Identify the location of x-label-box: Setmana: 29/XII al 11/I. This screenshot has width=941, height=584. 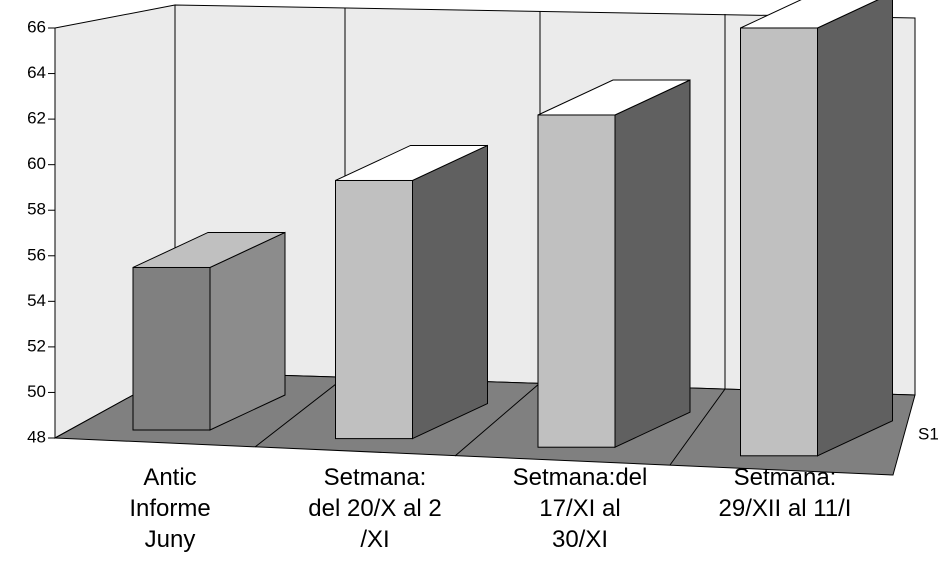
(785, 493).